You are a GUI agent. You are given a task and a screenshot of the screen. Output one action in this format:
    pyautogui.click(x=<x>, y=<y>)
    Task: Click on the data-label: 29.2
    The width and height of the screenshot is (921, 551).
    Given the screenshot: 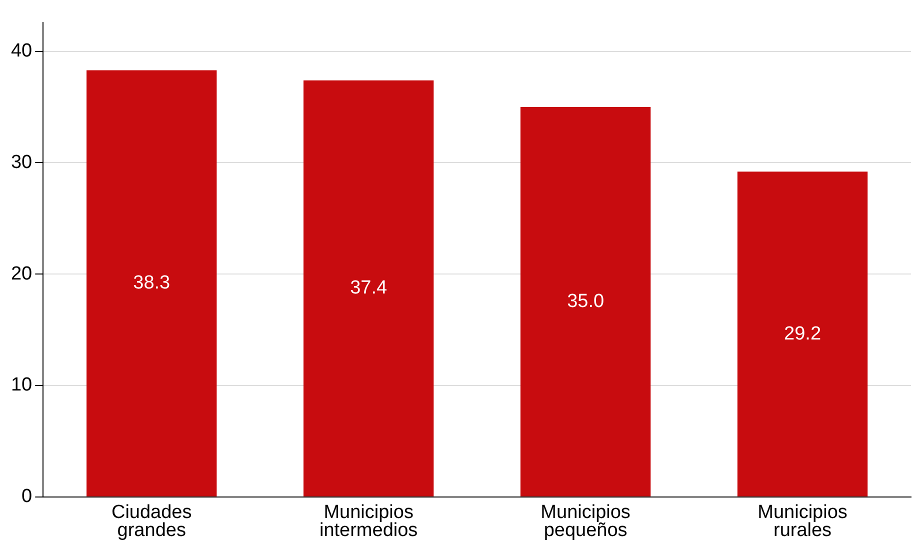 What is the action you would take?
    pyautogui.click(x=803, y=333)
    